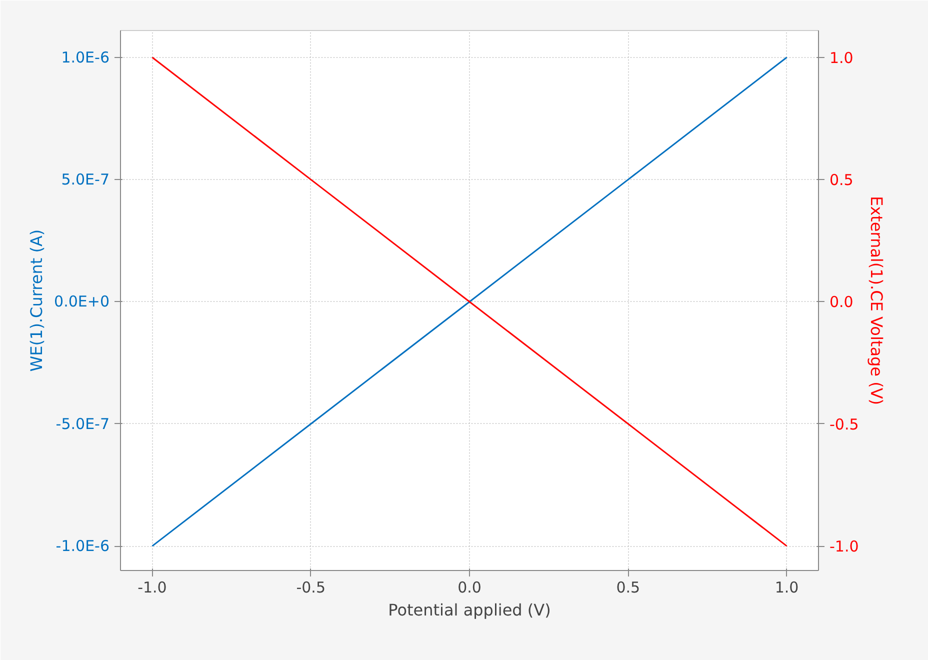 This screenshot has width=928, height=660. Describe the element at coordinates (842, 57) in the screenshot. I see `y2-tick-label: 1.0` at that location.